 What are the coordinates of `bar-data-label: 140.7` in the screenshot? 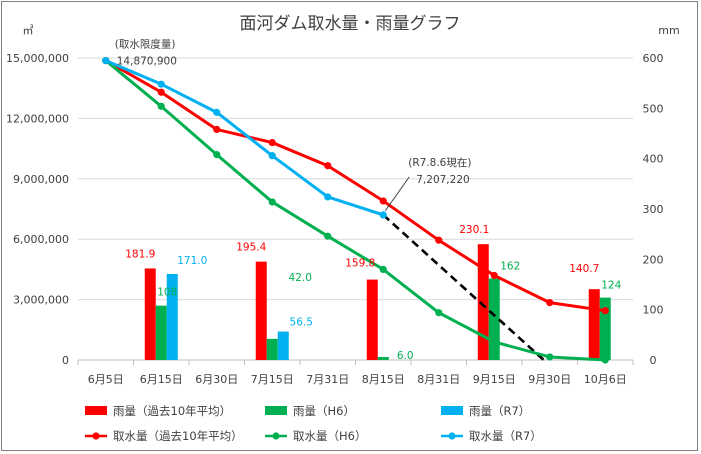 It's located at (584, 269).